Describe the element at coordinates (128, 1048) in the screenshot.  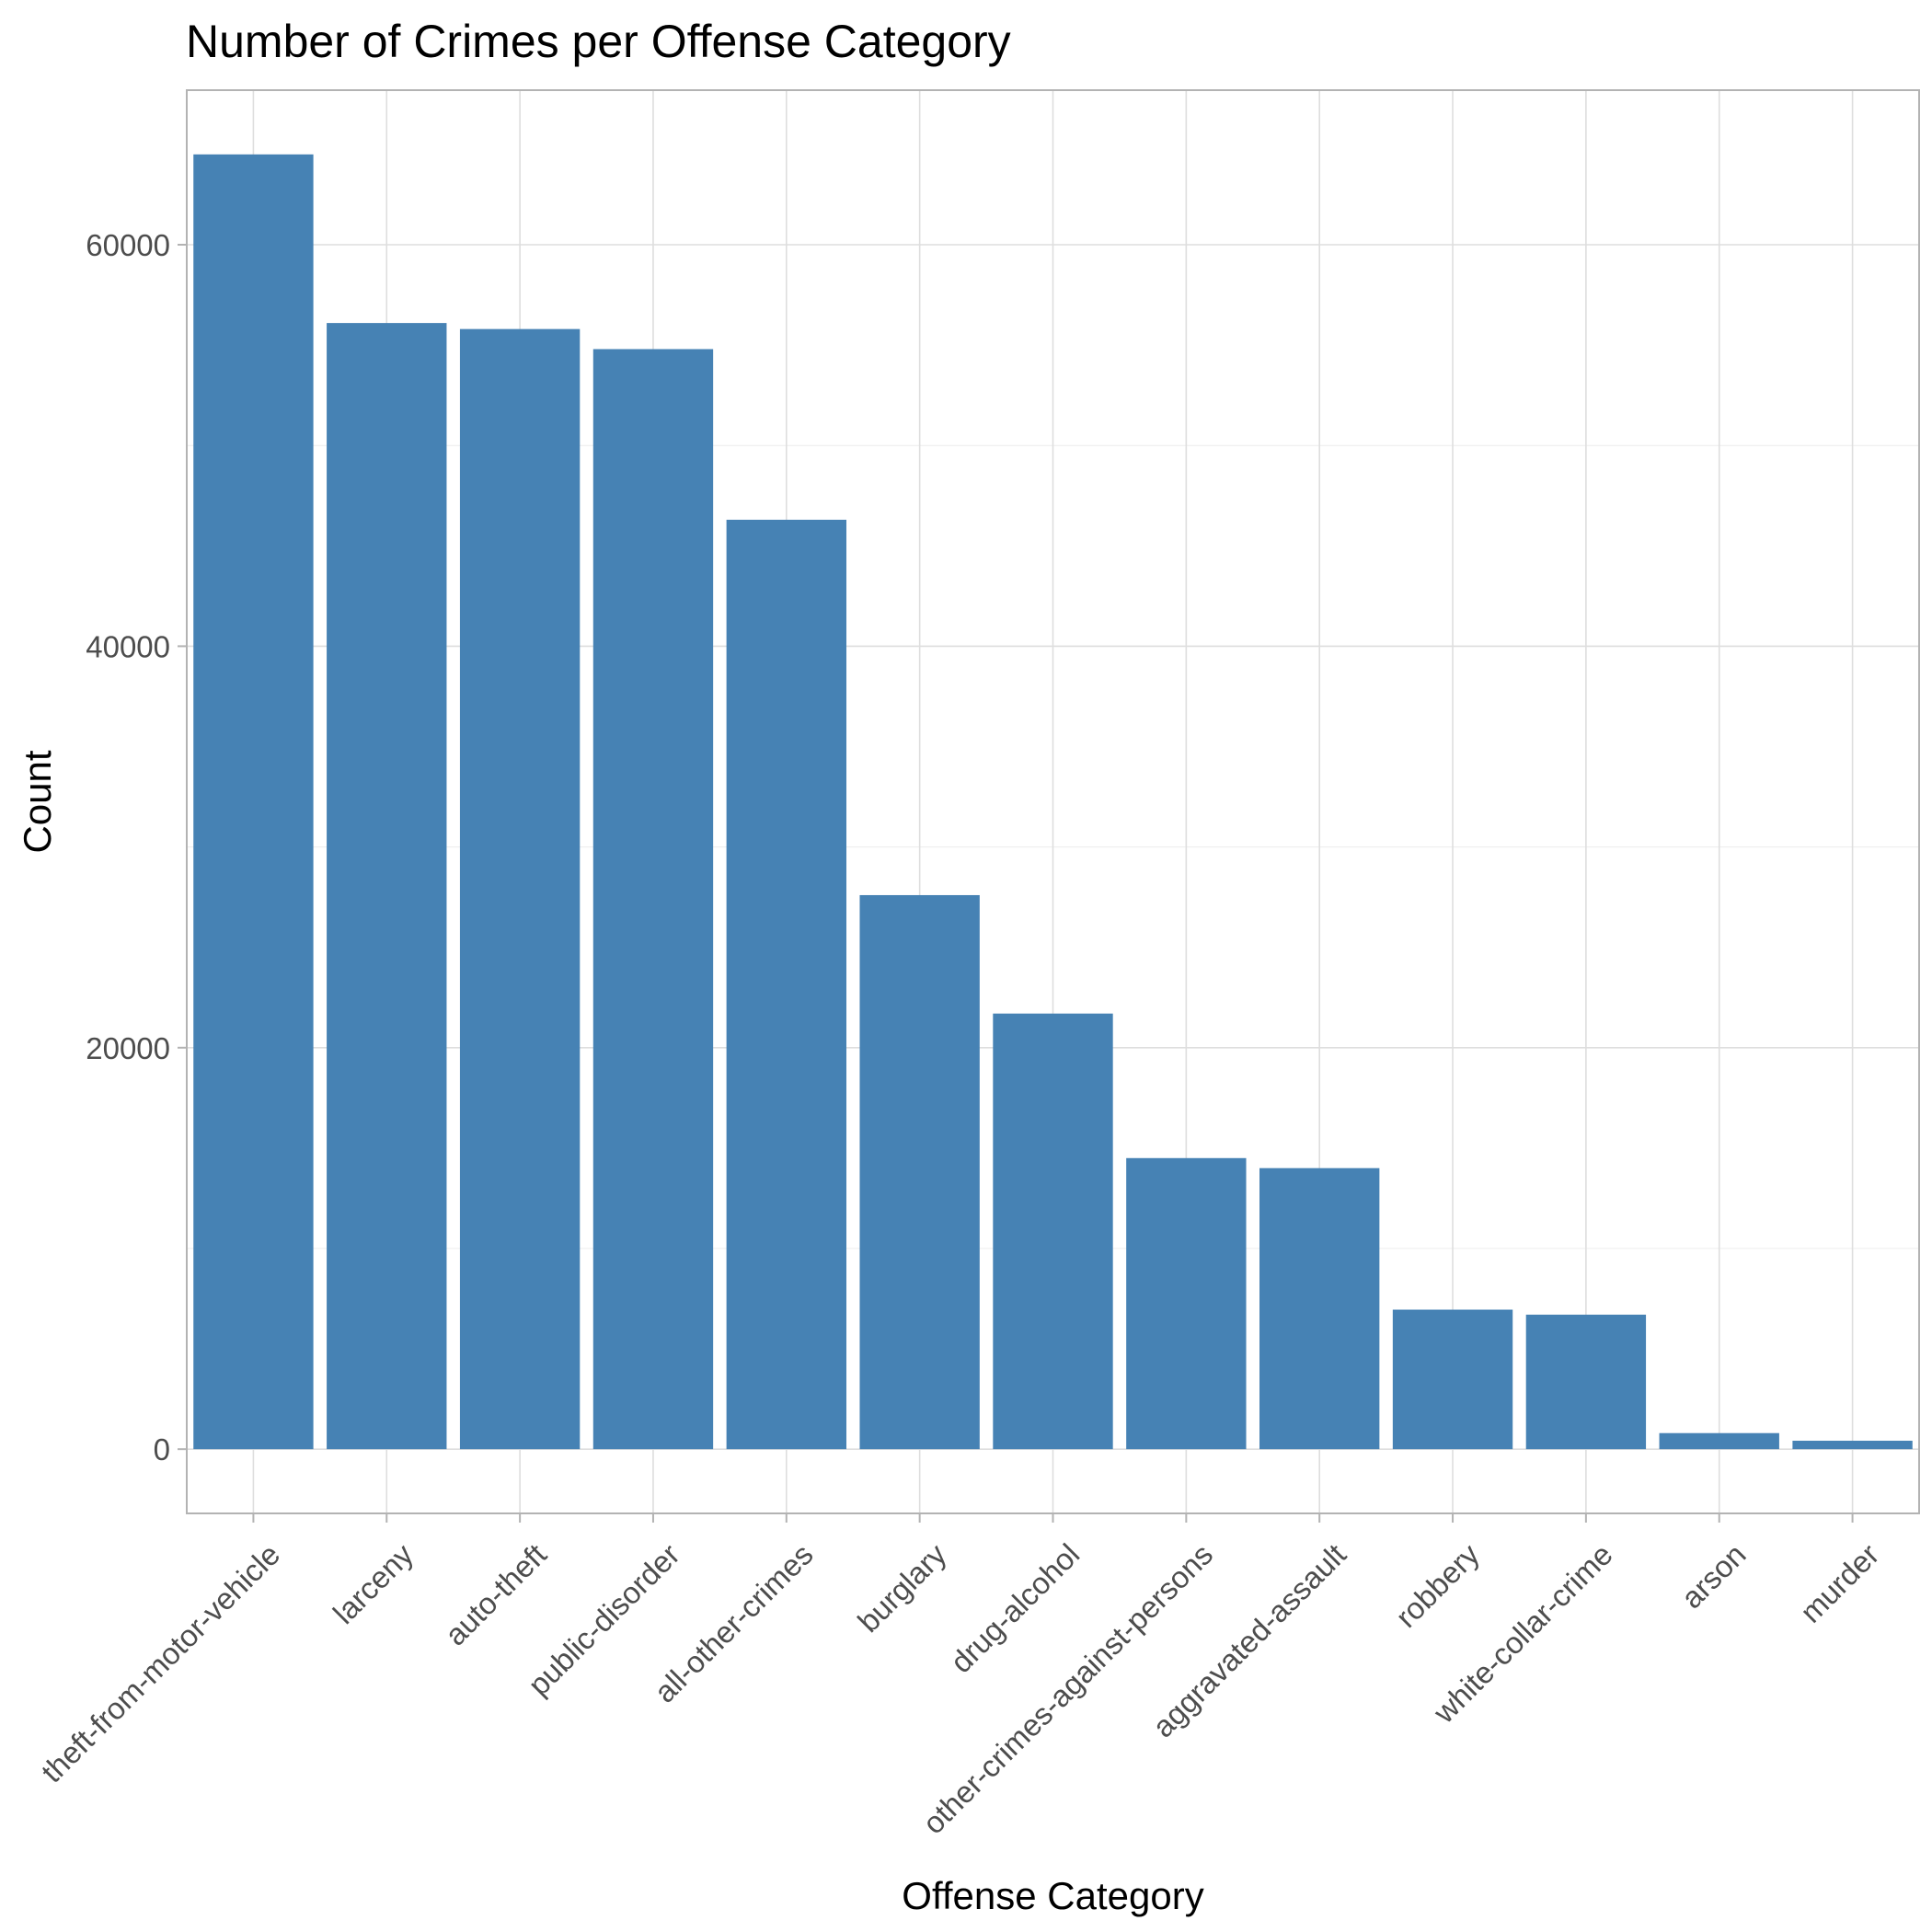
I see `y-tick-label: 20000` at that location.